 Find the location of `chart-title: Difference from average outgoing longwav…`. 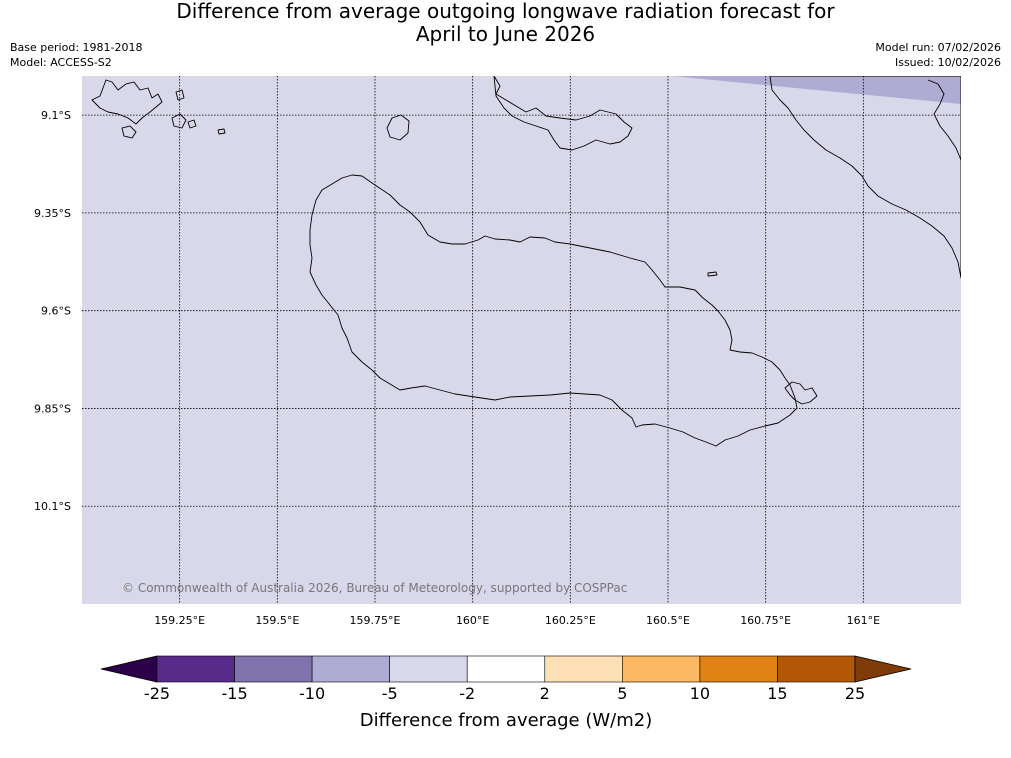

chart-title: Difference from average outgoing longwav… is located at coordinates (505, 23).